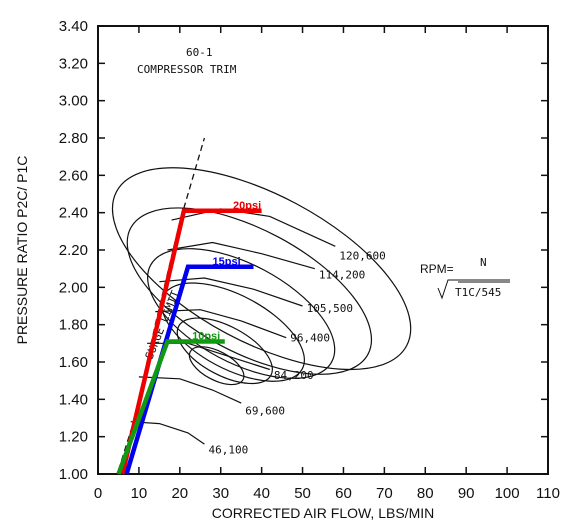 Image resolution: width=565 pixels, height=532 pixels. I want to click on x-tick-label: 80, so click(425, 493).